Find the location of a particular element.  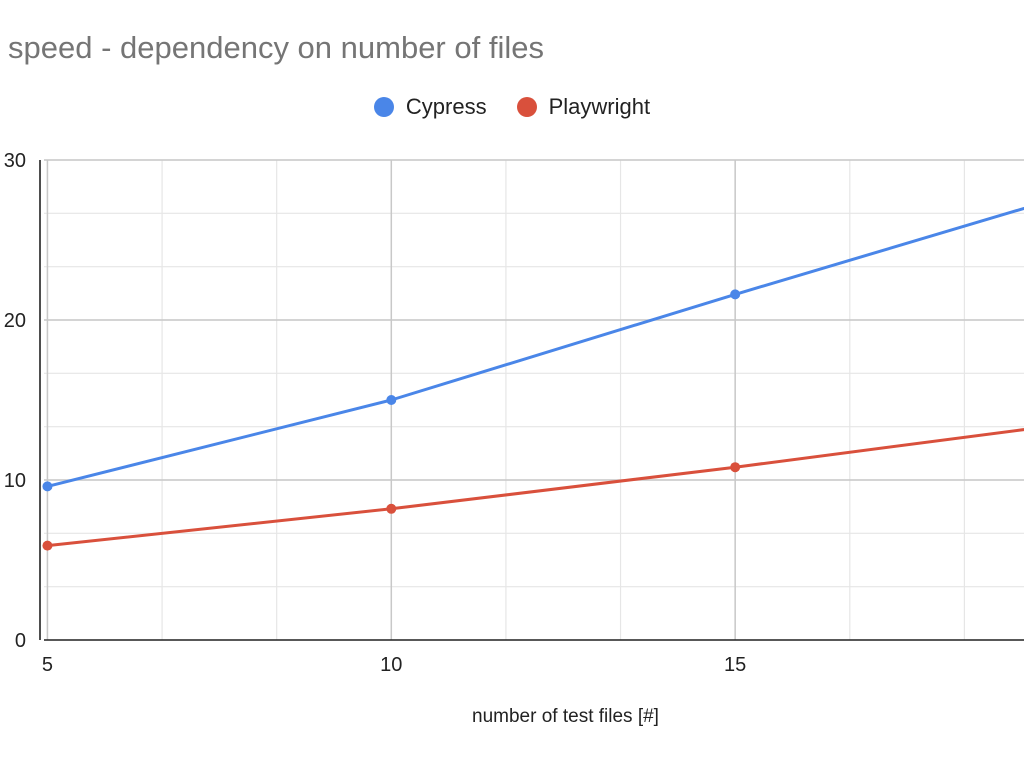

x-tick-label: 10 is located at coordinates (391, 665).